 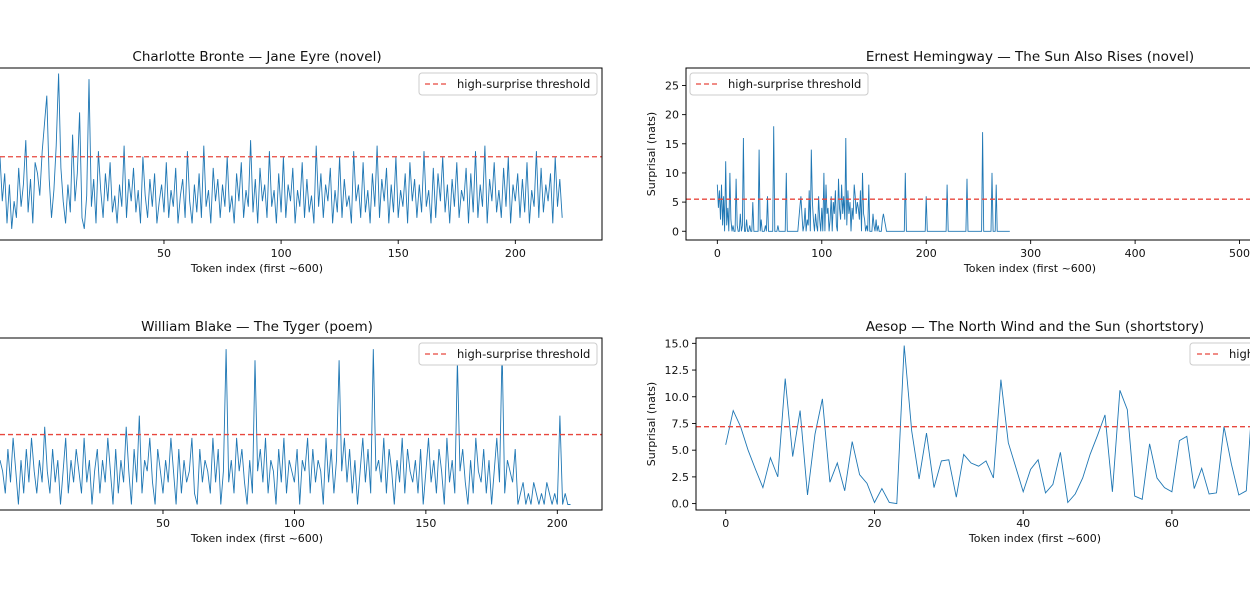 What do you see at coordinates (1030, 253) in the screenshot?
I see `x-tick-label: 300` at bounding box center [1030, 253].